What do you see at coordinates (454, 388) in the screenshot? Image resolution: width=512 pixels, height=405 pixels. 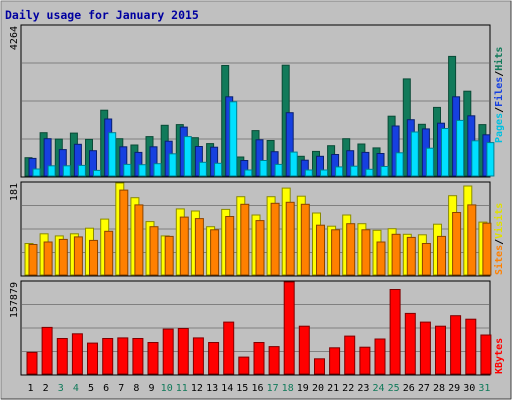 I see `x-tick-label: 29` at bounding box center [454, 388].